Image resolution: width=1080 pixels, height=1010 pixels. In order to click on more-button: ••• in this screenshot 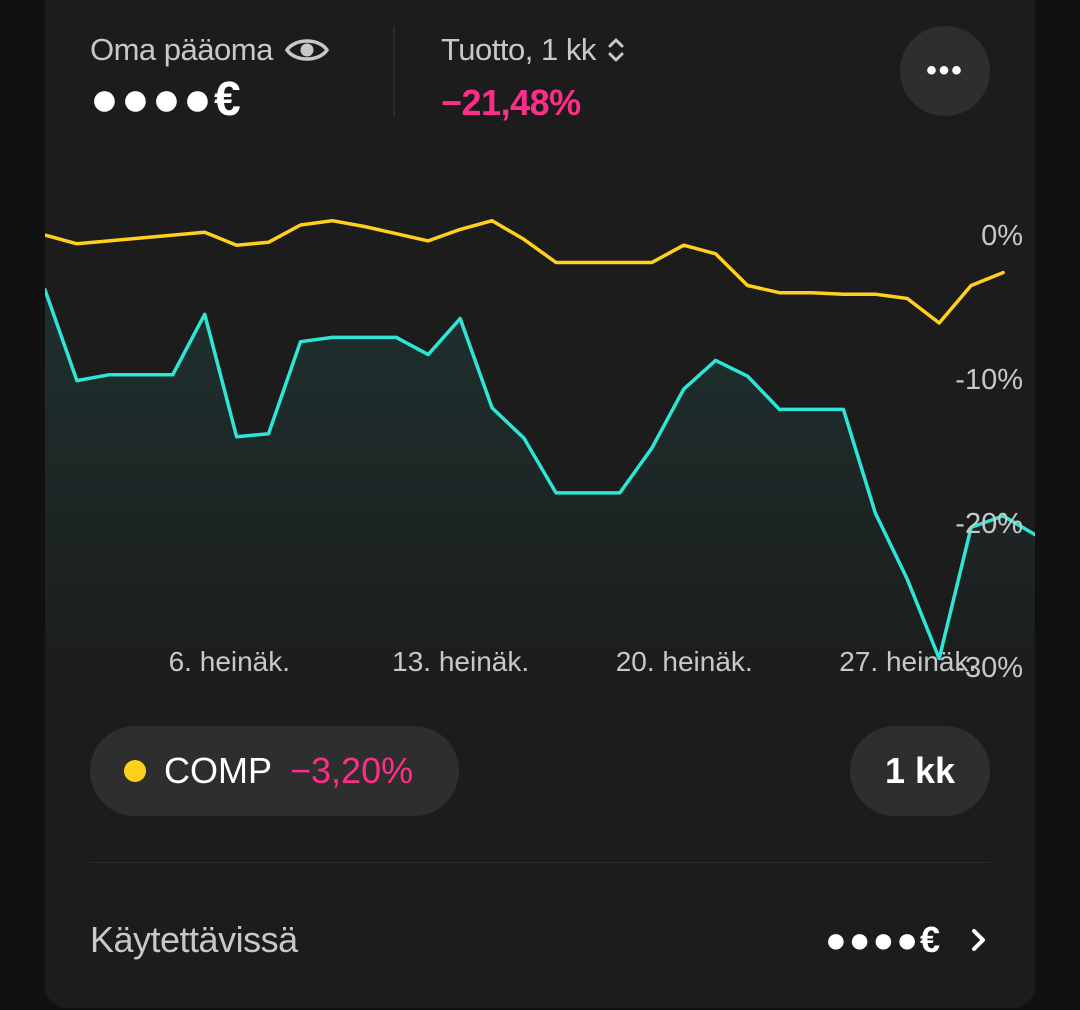, I will do `click(945, 71)`.